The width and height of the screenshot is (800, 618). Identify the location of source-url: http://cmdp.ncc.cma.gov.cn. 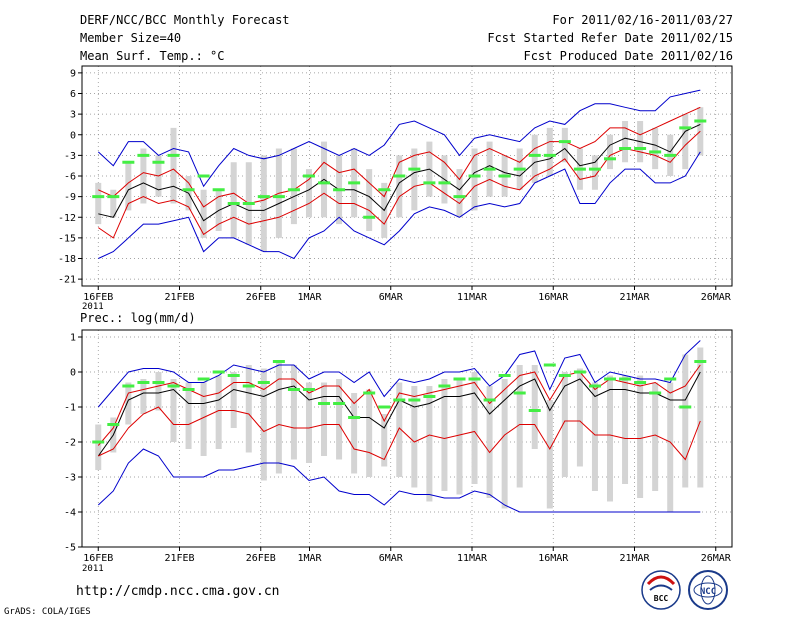
(178, 591).